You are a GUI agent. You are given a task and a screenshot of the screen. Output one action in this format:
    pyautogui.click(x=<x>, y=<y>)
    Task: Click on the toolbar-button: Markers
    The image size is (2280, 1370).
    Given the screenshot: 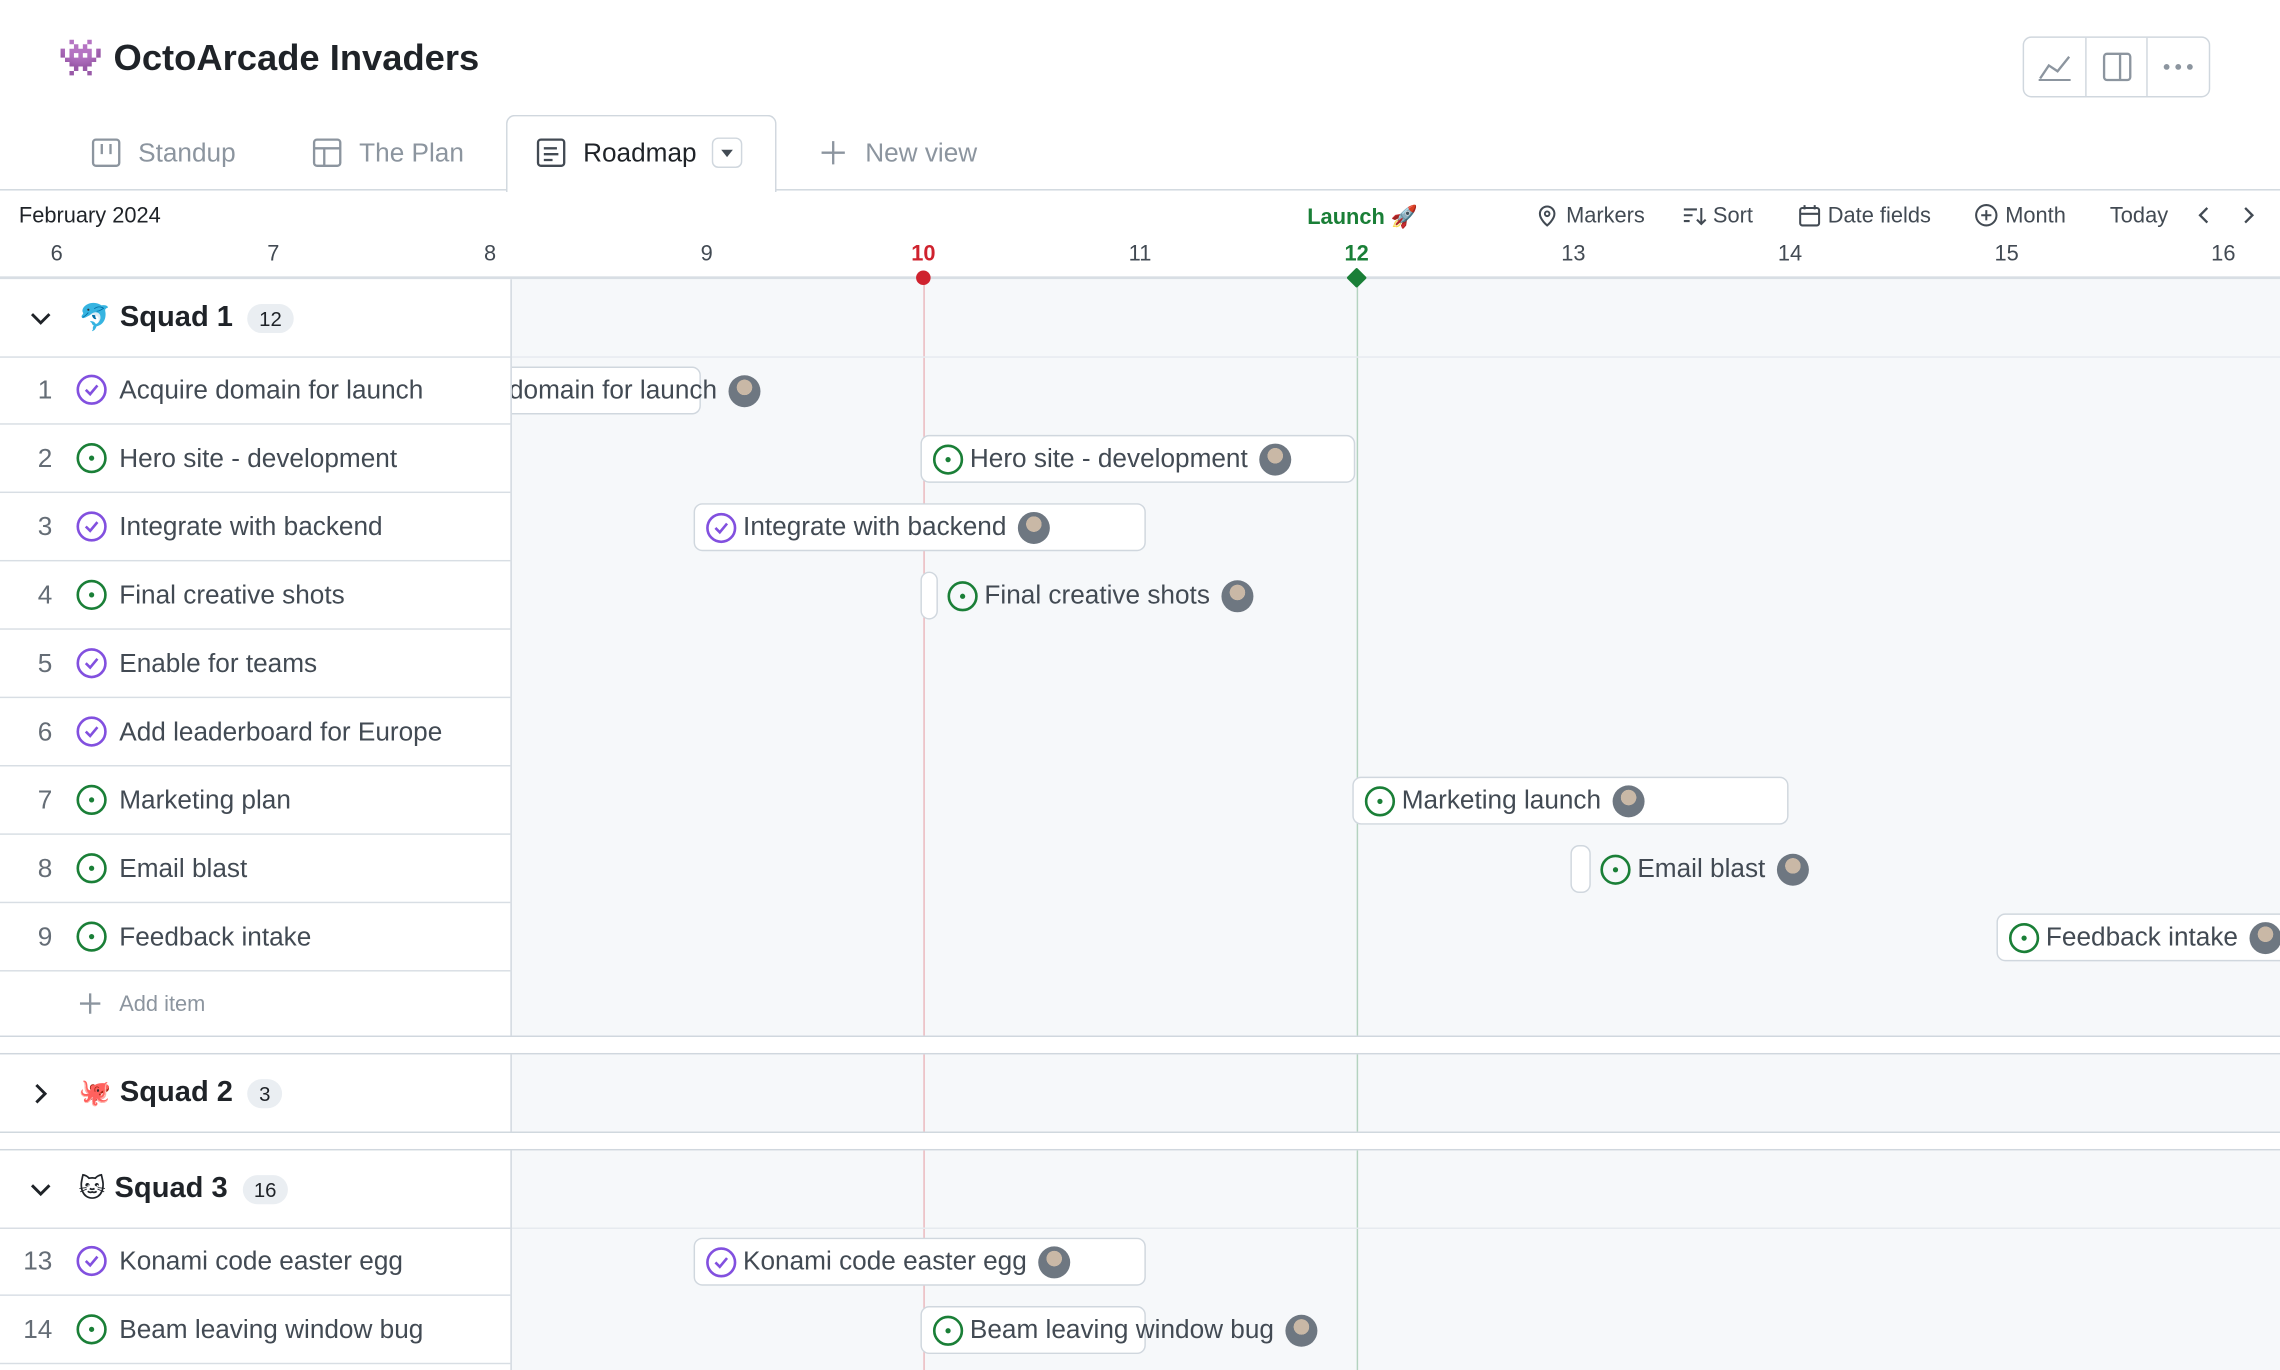 What is the action you would take?
    pyautogui.click(x=1590, y=215)
    